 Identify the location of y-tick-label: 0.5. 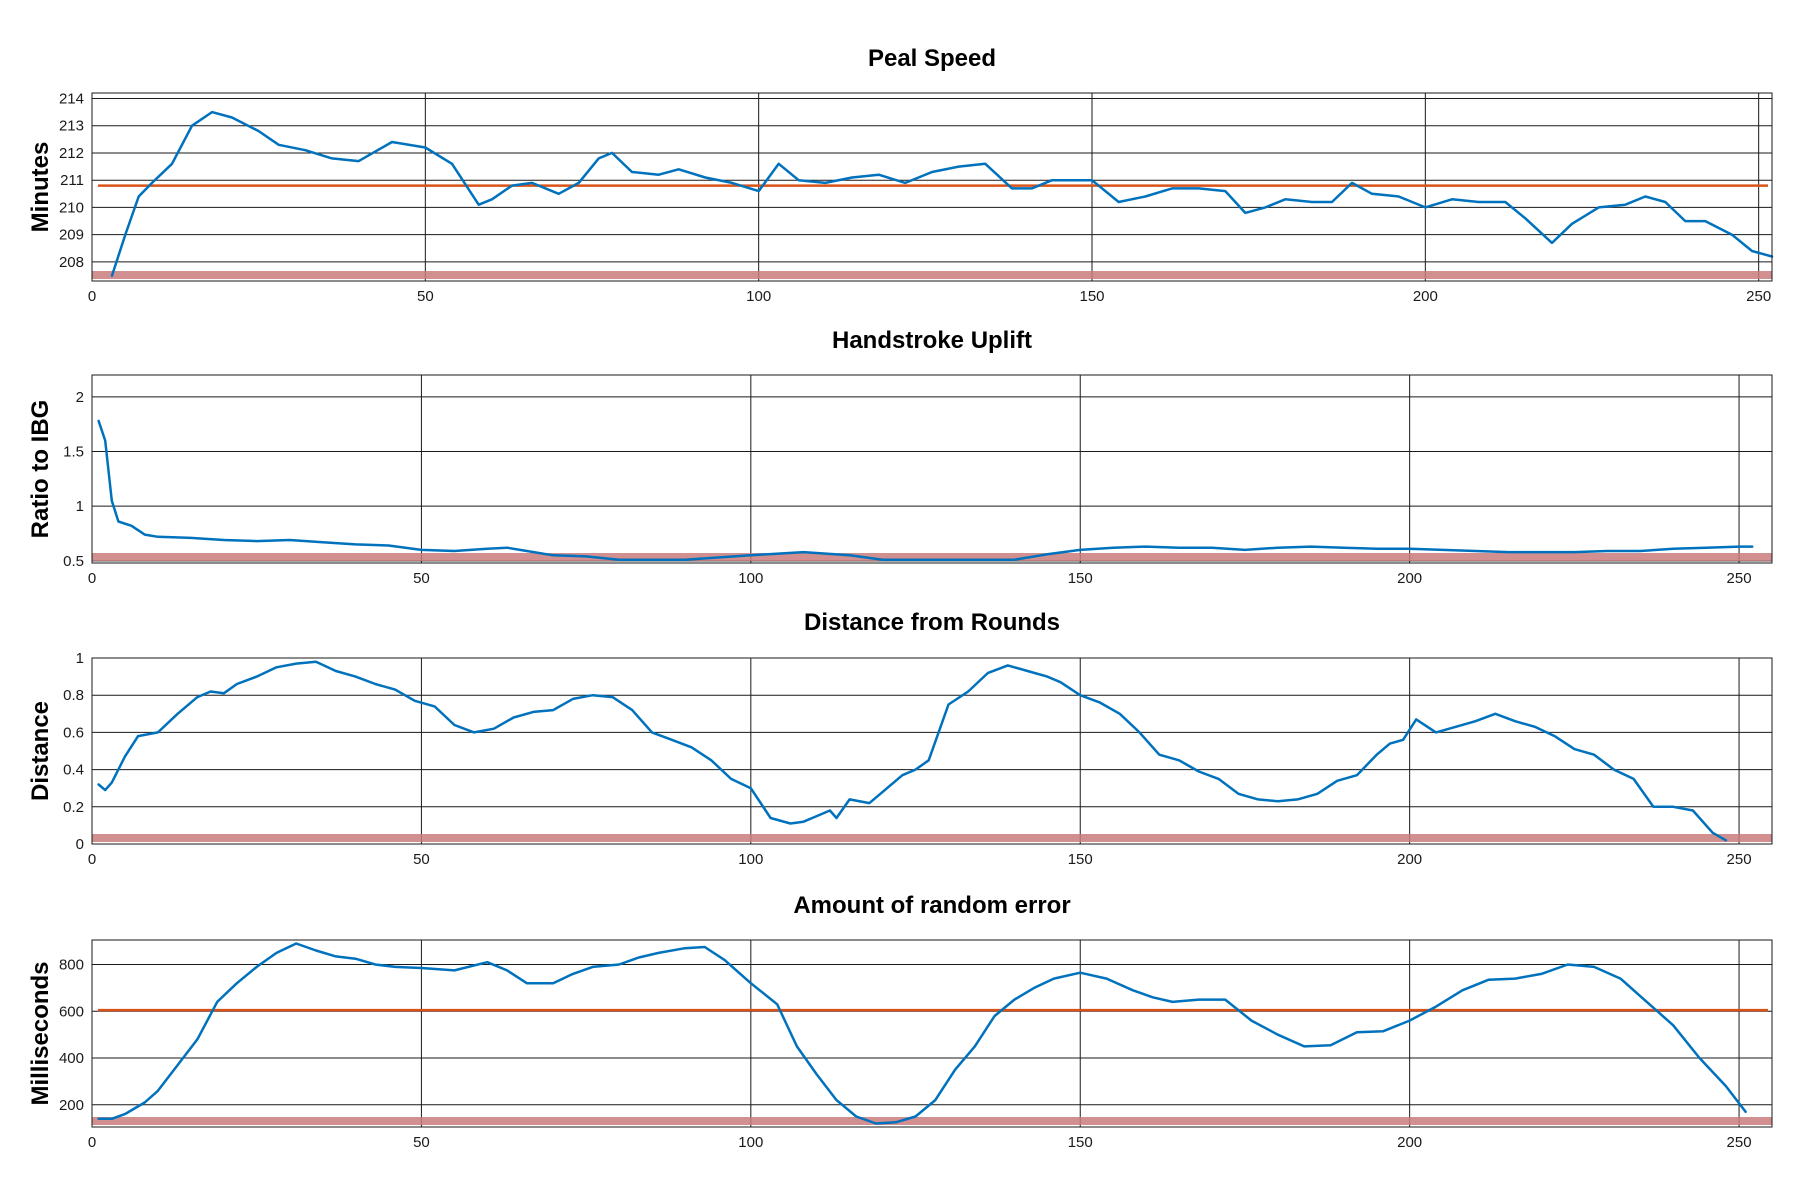
(73, 561).